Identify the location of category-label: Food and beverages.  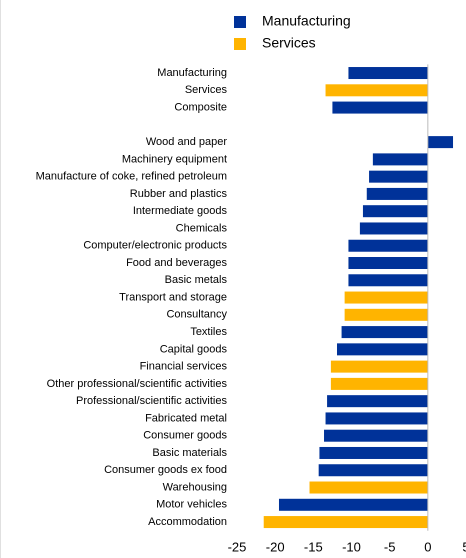
(176, 263).